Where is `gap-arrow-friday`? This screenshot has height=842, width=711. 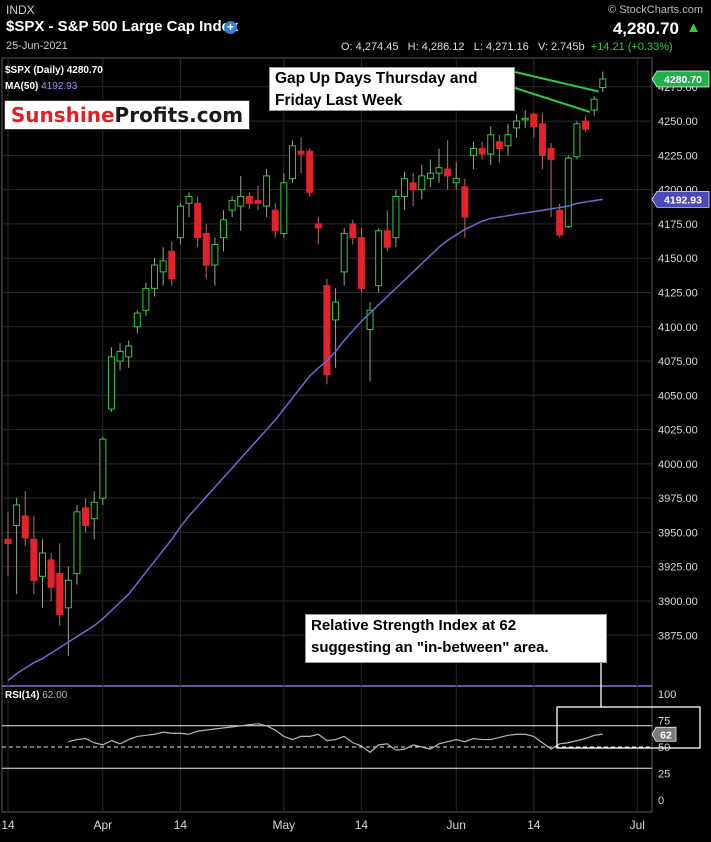 gap-arrow-friday is located at coordinates (557, 82).